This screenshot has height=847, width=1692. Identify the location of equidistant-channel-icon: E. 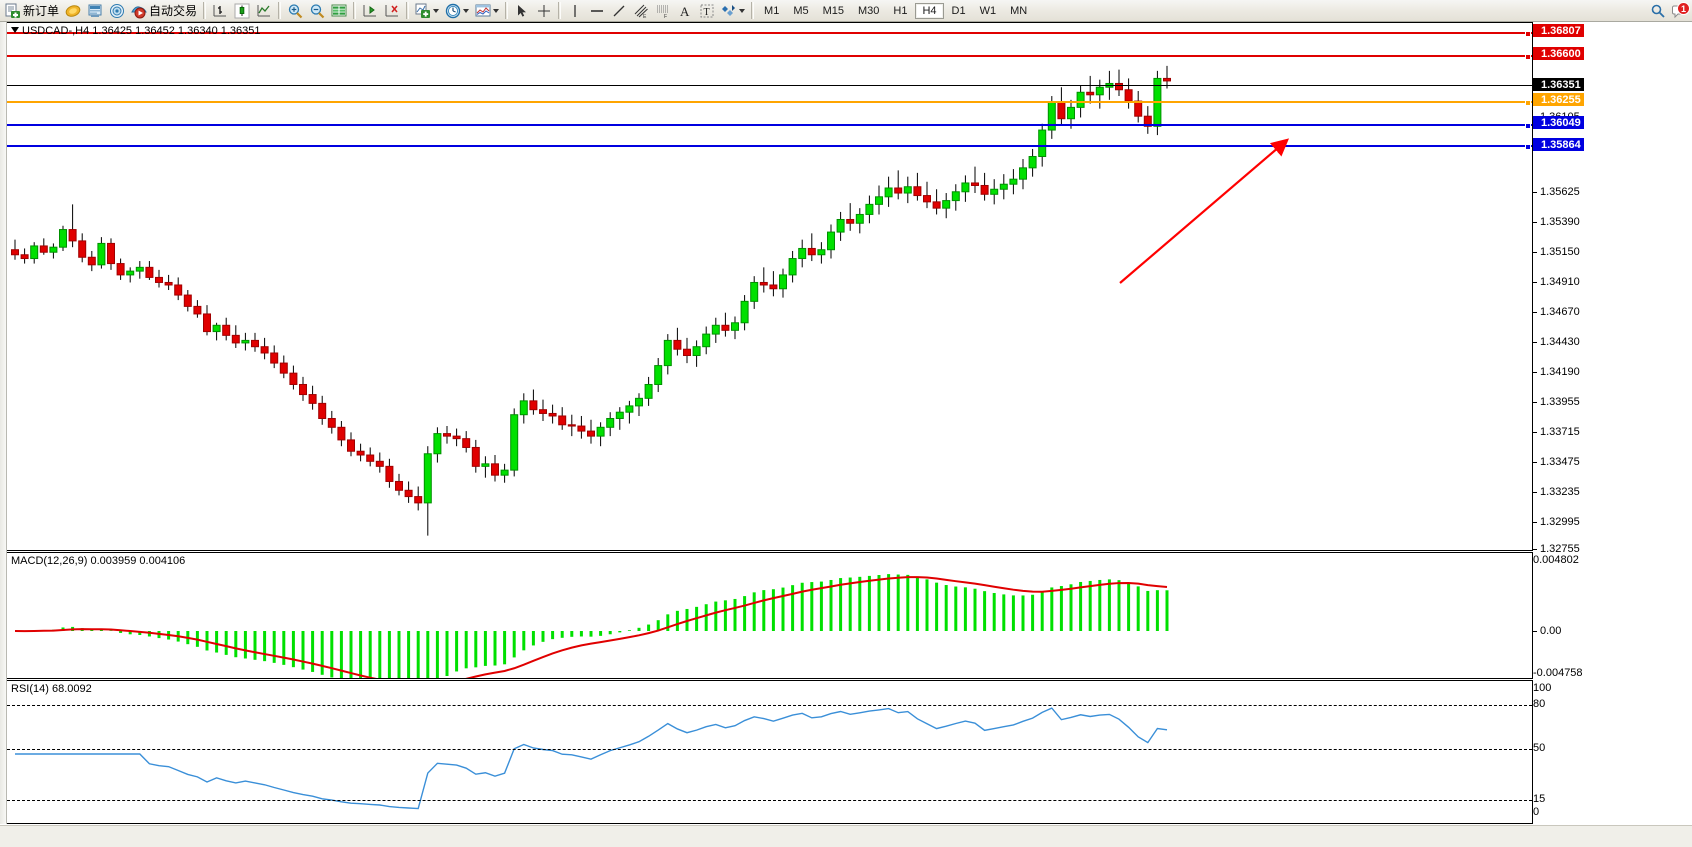
(641, 11).